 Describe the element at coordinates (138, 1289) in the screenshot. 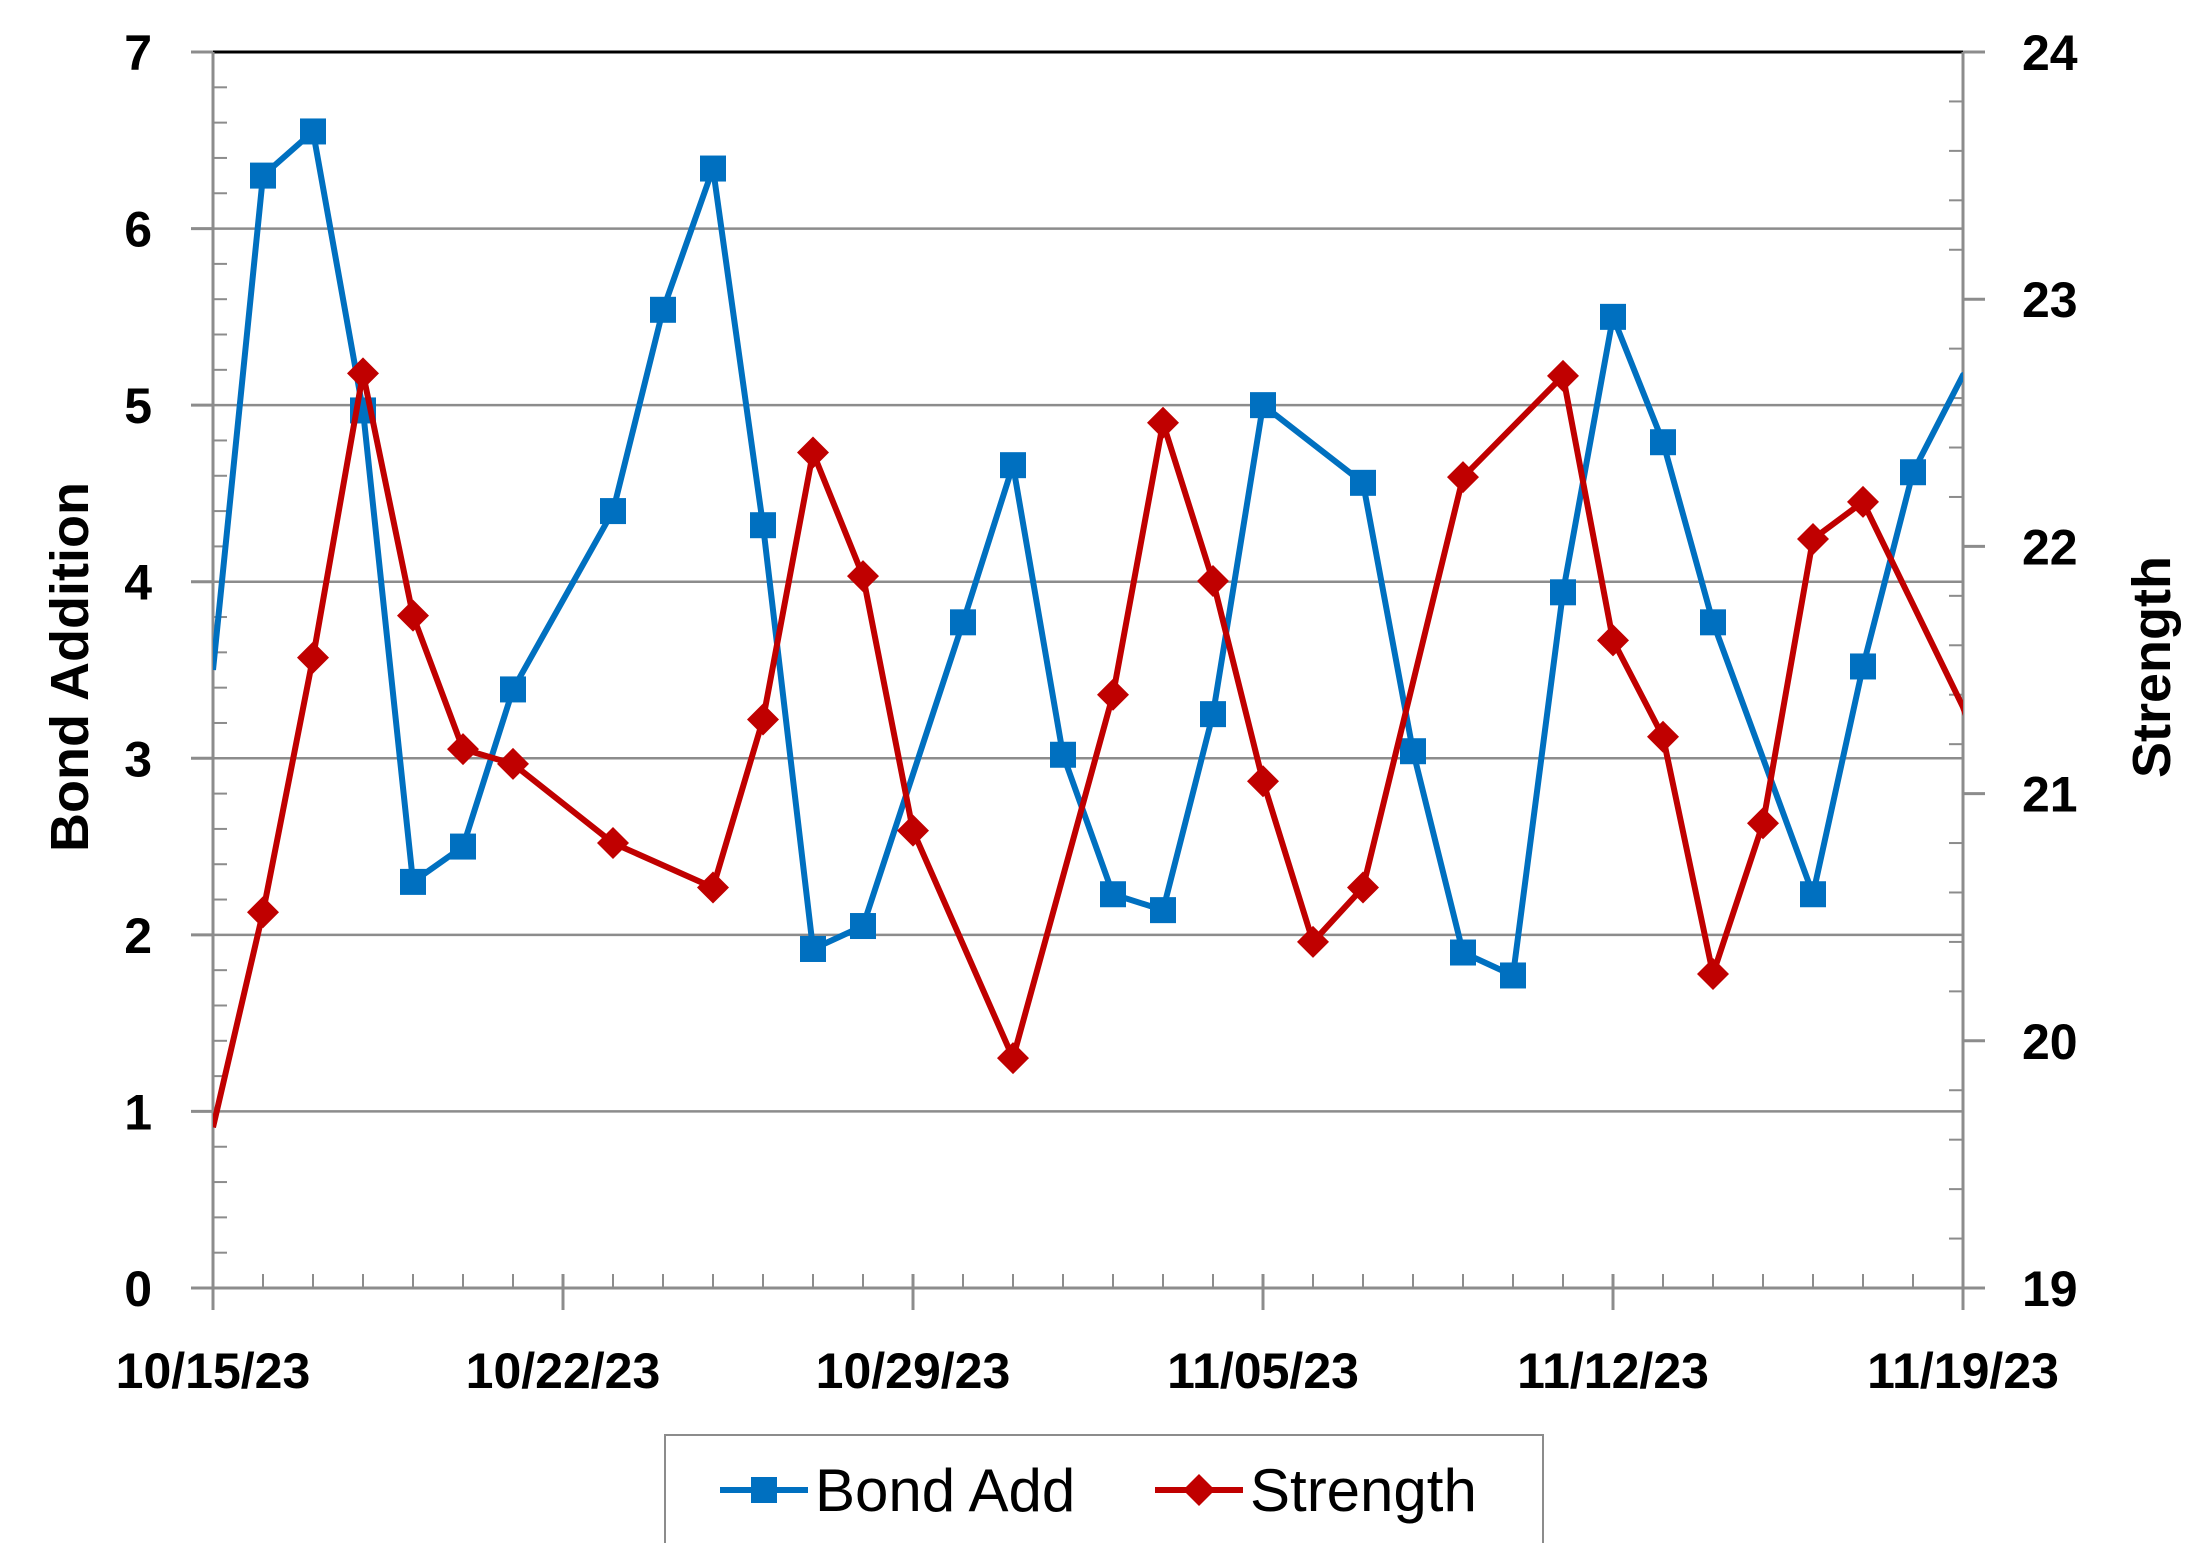

I see `y-tick-label: 0` at that location.